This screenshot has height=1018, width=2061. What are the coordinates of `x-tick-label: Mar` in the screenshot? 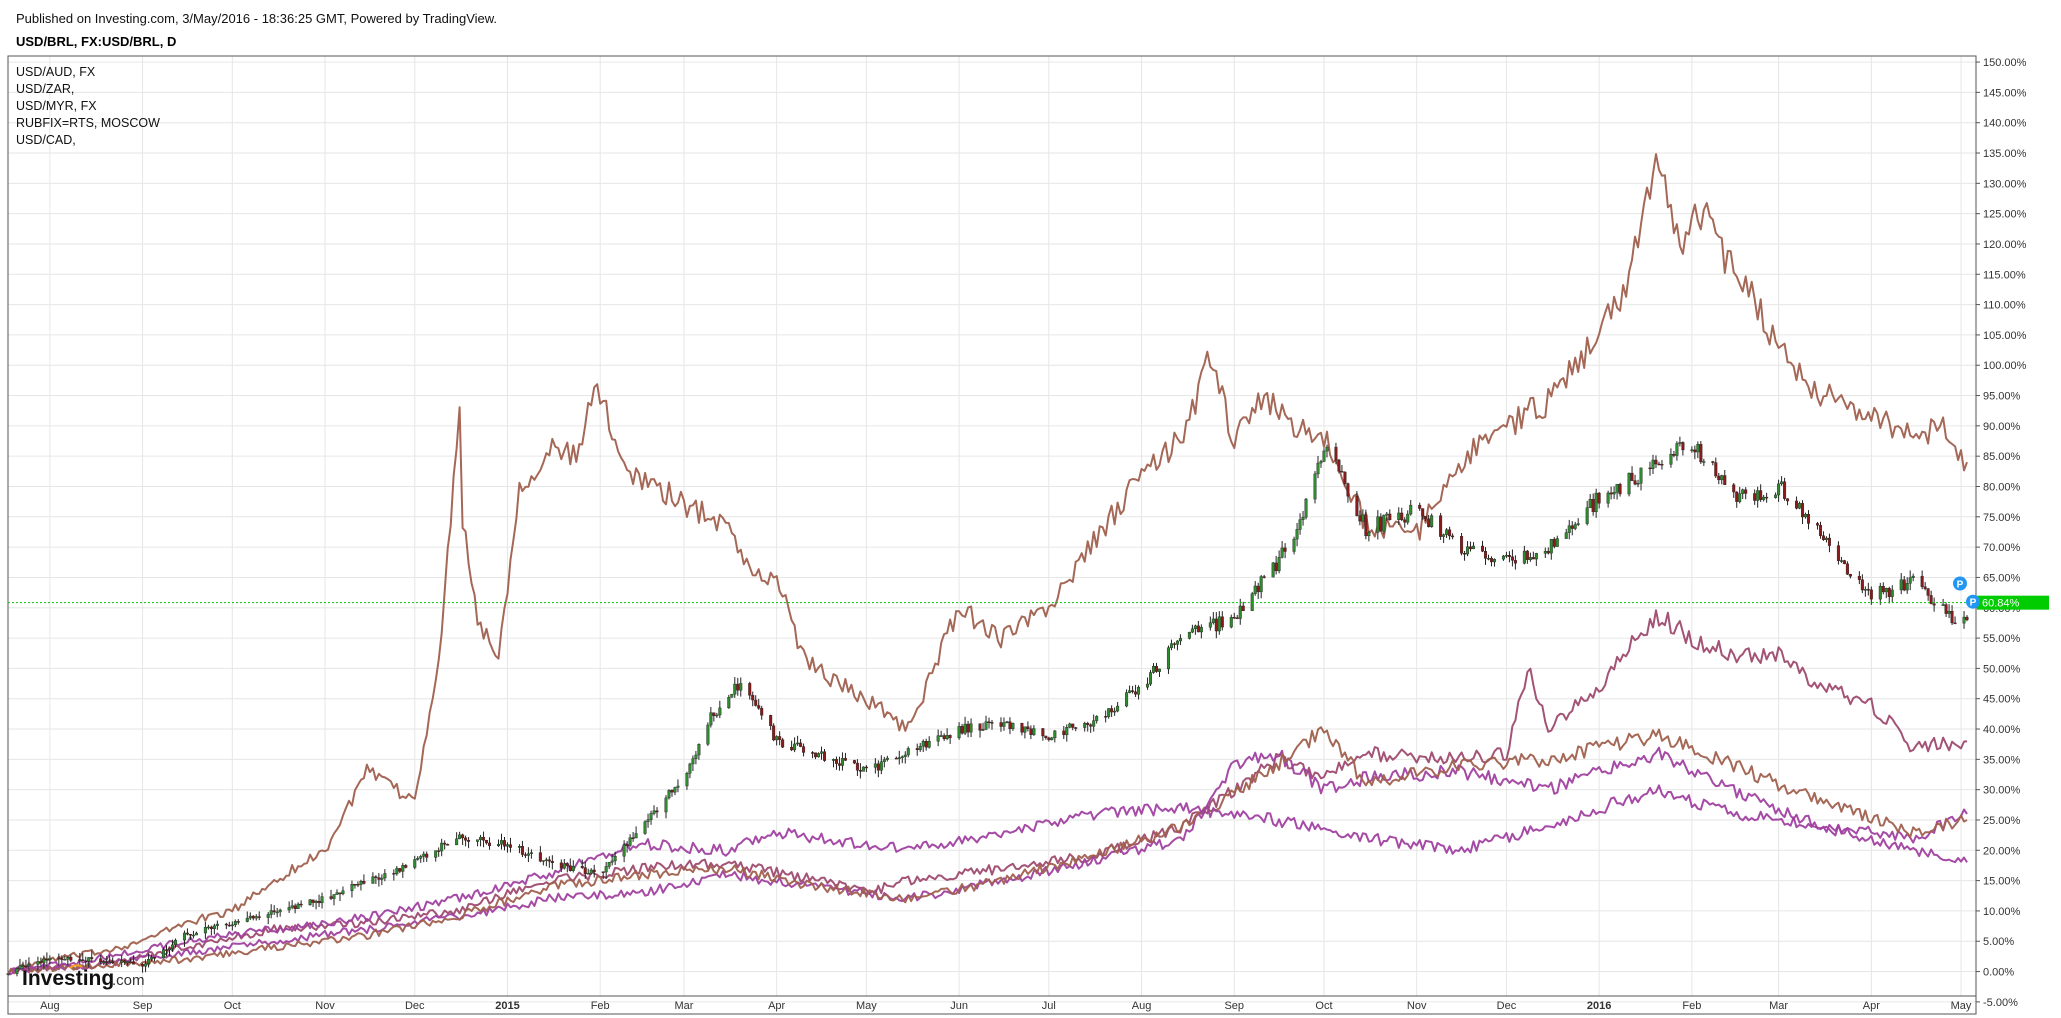 It's located at (1778, 1006).